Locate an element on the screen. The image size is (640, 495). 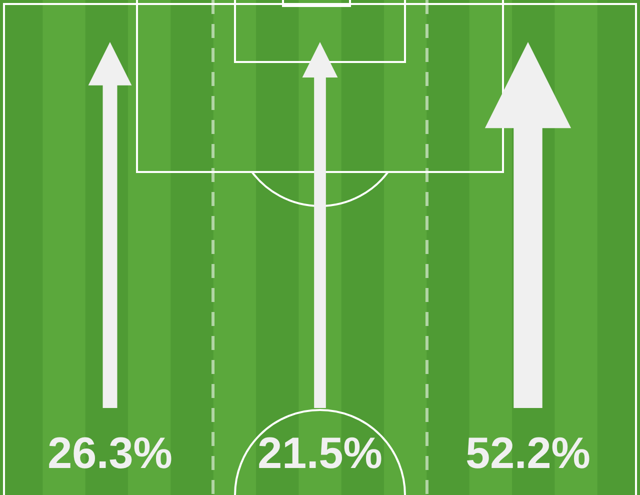
data-label: 52.2% is located at coordinates (528, 453).